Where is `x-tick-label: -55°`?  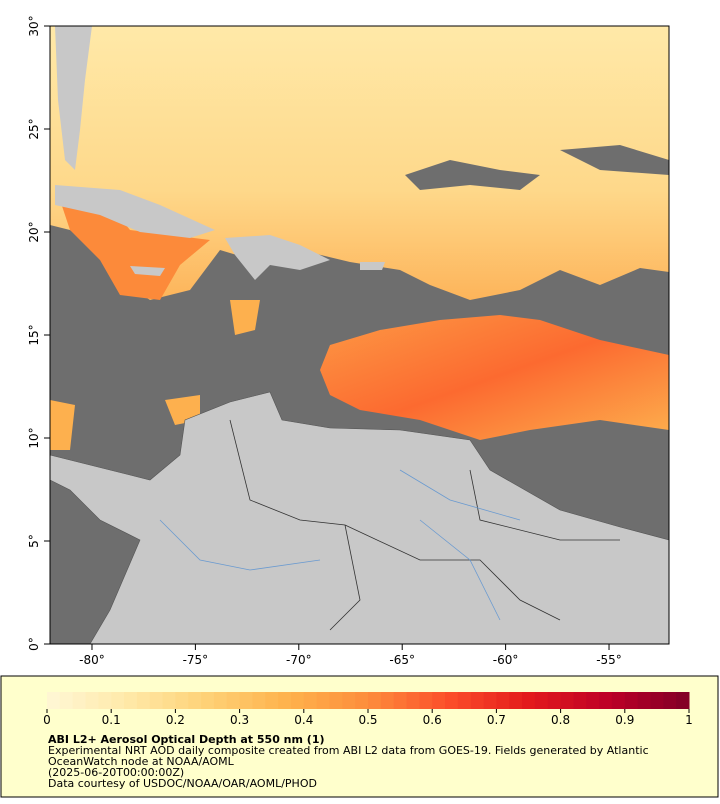 x-tick-label: -55° is located at coordinates (609, 660).